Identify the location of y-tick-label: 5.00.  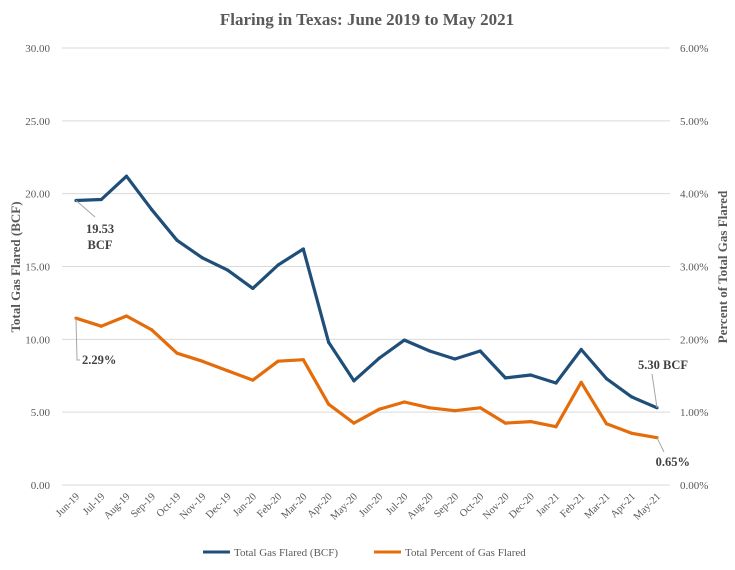
(41, 413).